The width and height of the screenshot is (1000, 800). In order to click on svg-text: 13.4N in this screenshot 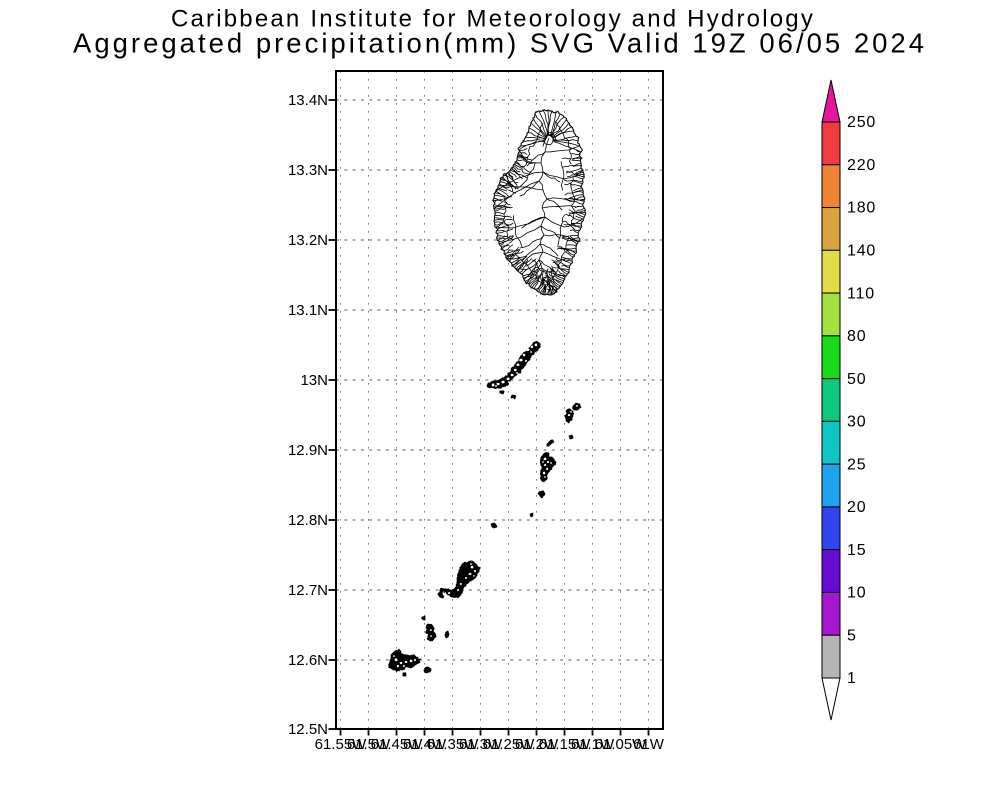, I will do `click(308, 100)`.